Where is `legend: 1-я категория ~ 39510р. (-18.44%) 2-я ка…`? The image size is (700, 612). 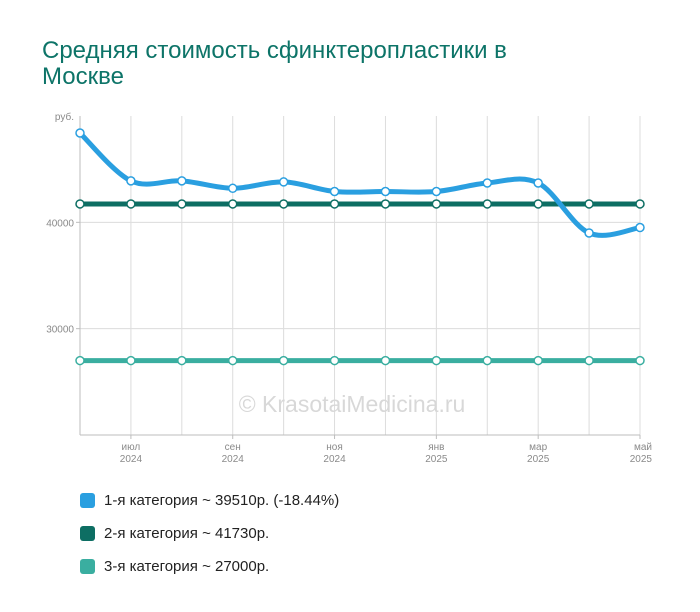
legend: 1-я категория ~ 39510р. (-18.44%) 2-я ка… is located at coordinates (209, 533).